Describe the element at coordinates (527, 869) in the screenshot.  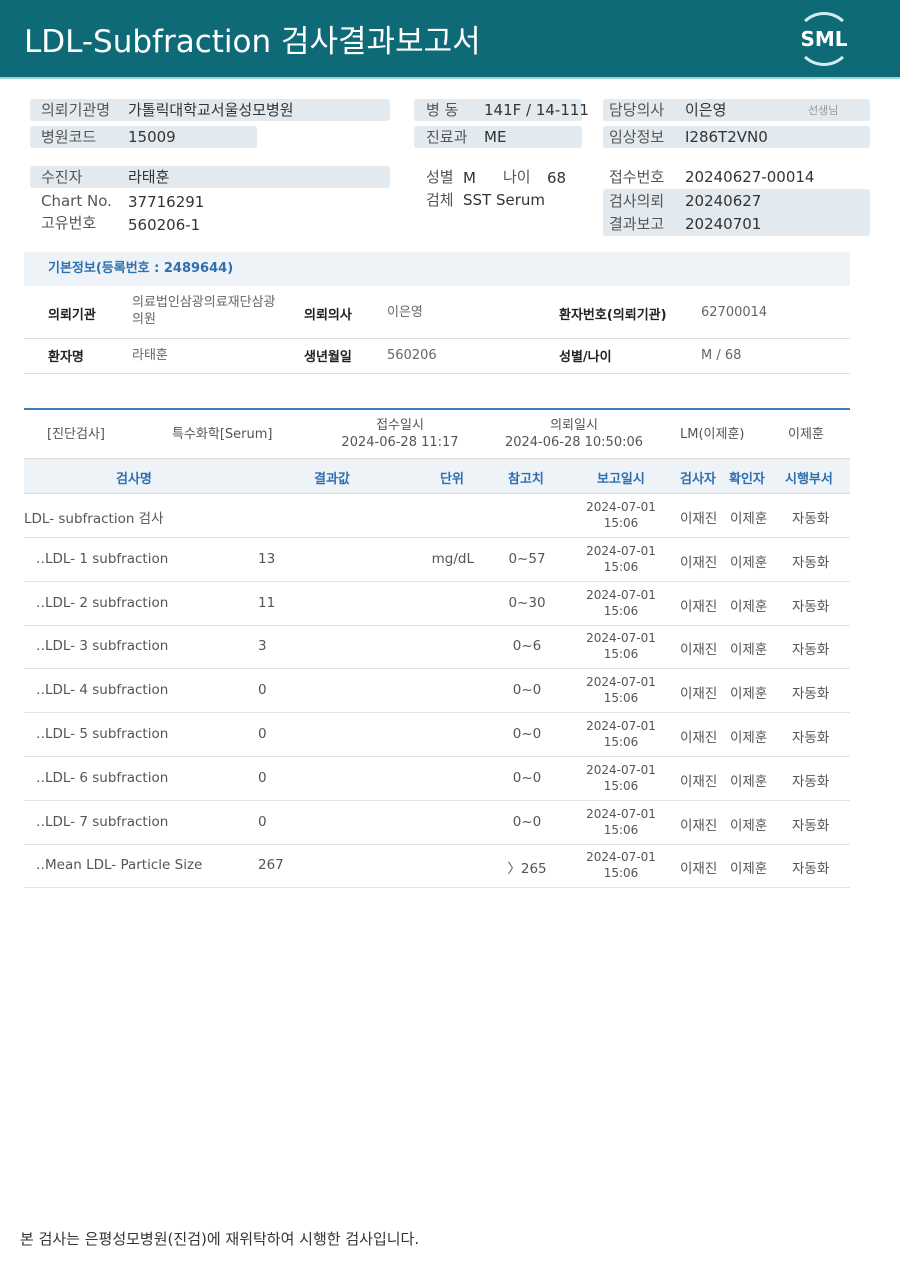
I see `reference-range: 〉265` at that location.